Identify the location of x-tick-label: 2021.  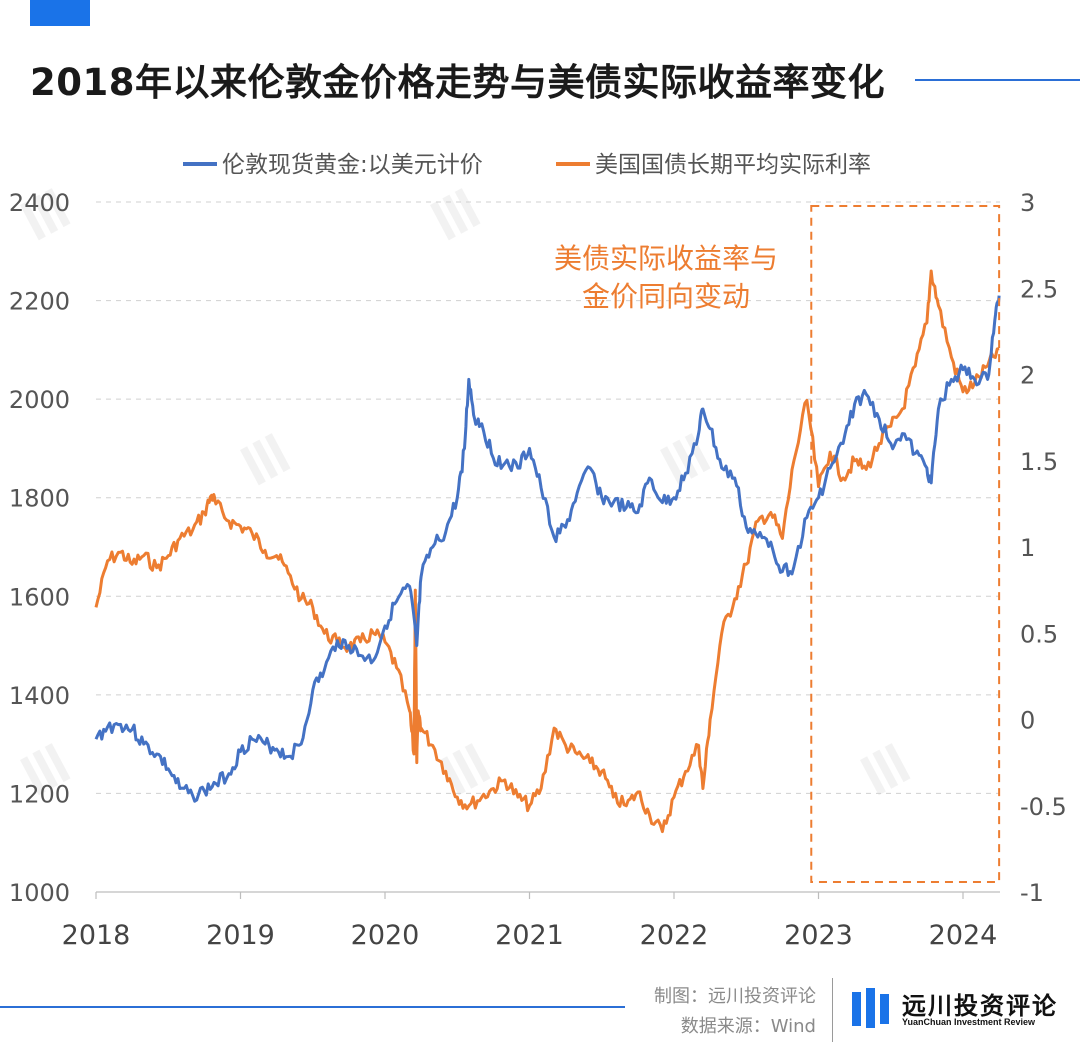
(529, 935).